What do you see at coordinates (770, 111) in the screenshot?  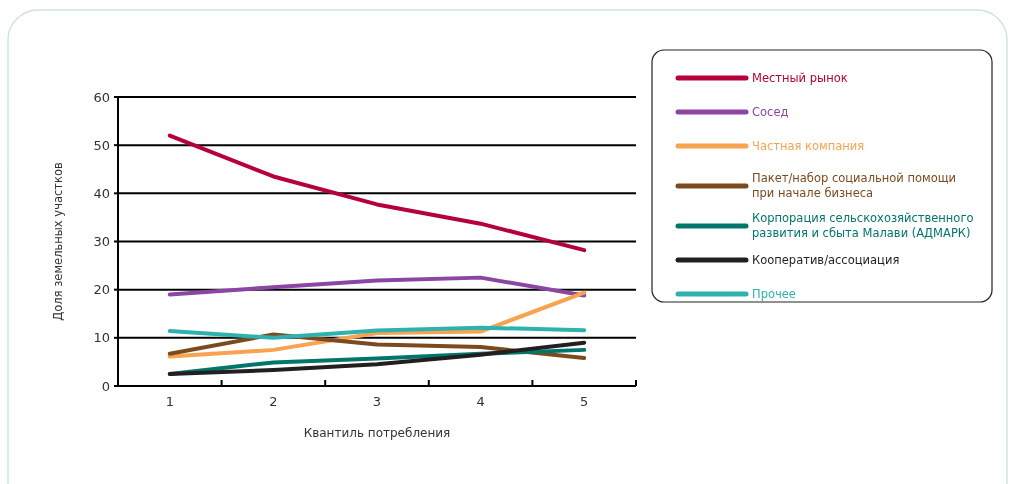 I see `text: Сосед` at bounding box center [770, 111].